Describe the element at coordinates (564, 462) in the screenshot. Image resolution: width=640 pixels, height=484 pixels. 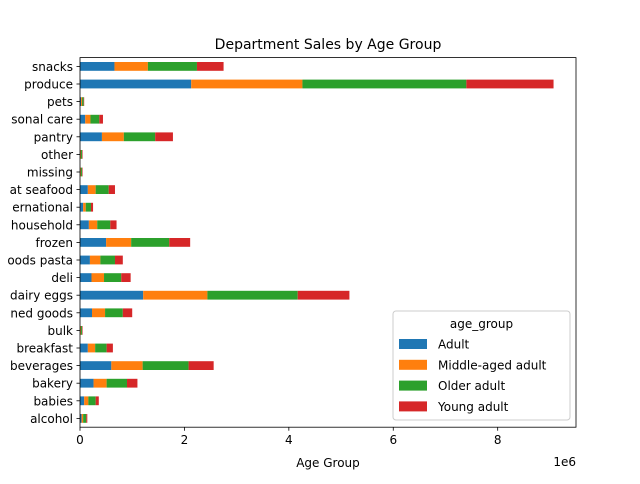
I see `x-axis-offset-label: 1e6` at that location.